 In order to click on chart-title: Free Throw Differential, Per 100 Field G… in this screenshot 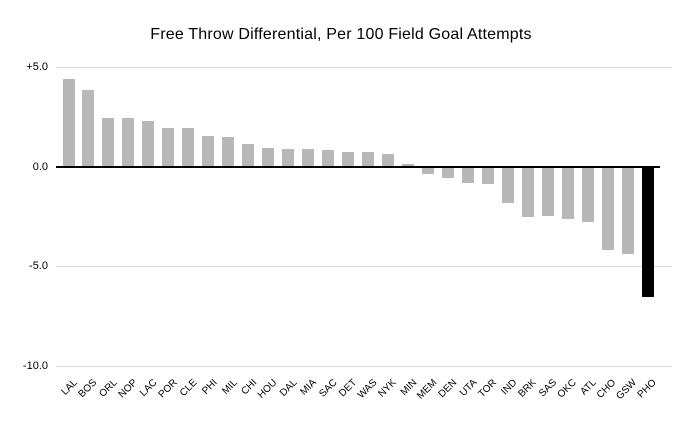, I will do `click(341, 34)`.